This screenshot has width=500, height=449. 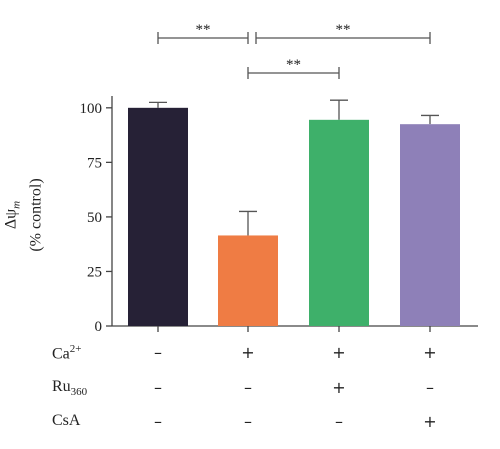 I want to click on y-axis-label: Δψm (% control), so click(x=23, y=214).